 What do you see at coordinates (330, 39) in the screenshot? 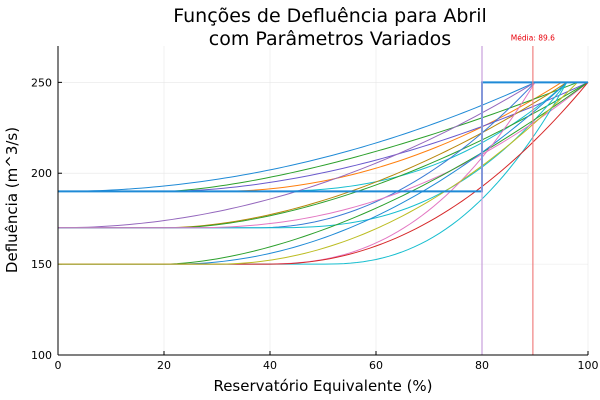
I see `chart-title-line-2: com Parâmetros Variados` at bounding box center [330, 39].